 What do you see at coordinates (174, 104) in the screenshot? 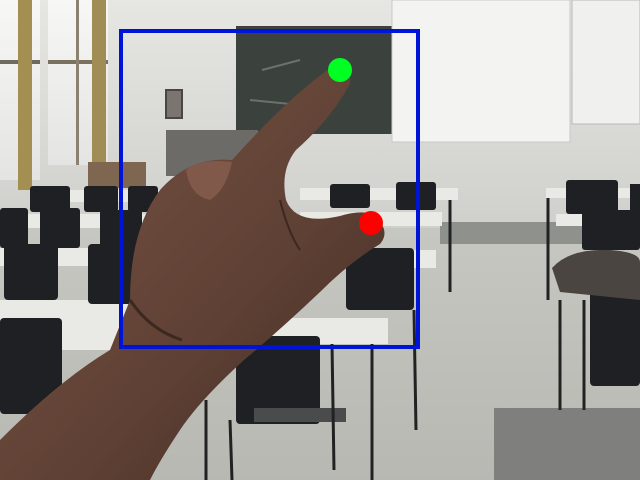
I see `wall-frame` at bounding box center [174, 104].